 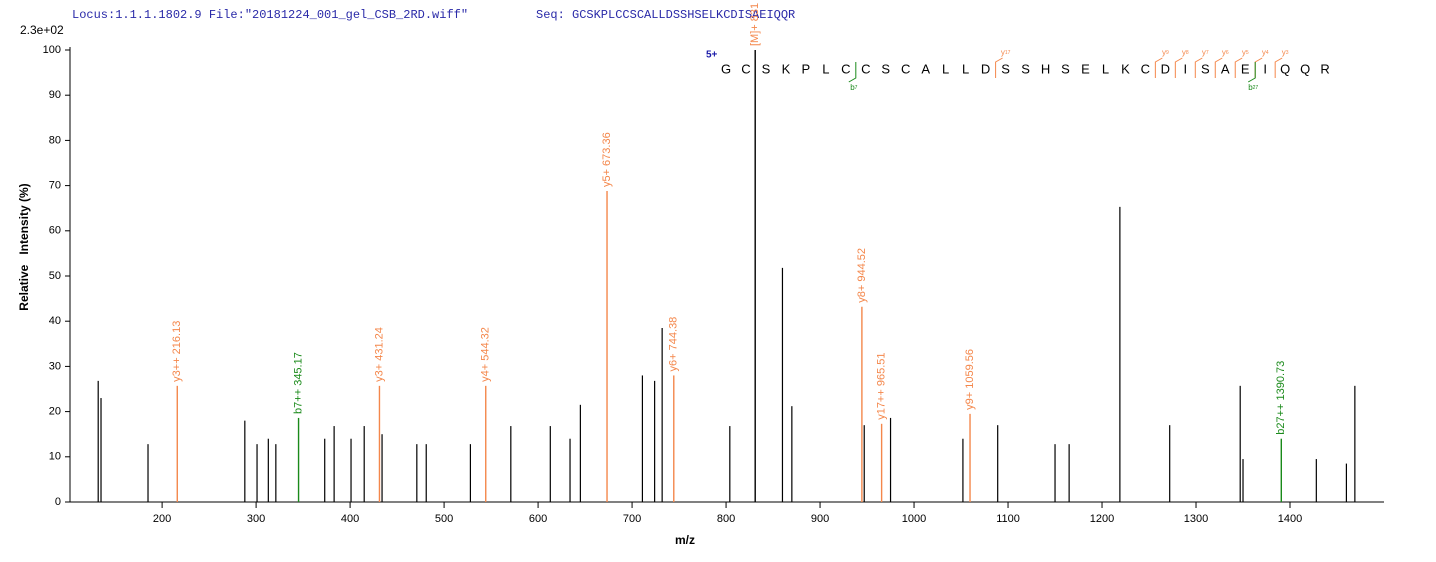 I want to click on peak-label: y5+ 673.36, so click(x=607, y=159).